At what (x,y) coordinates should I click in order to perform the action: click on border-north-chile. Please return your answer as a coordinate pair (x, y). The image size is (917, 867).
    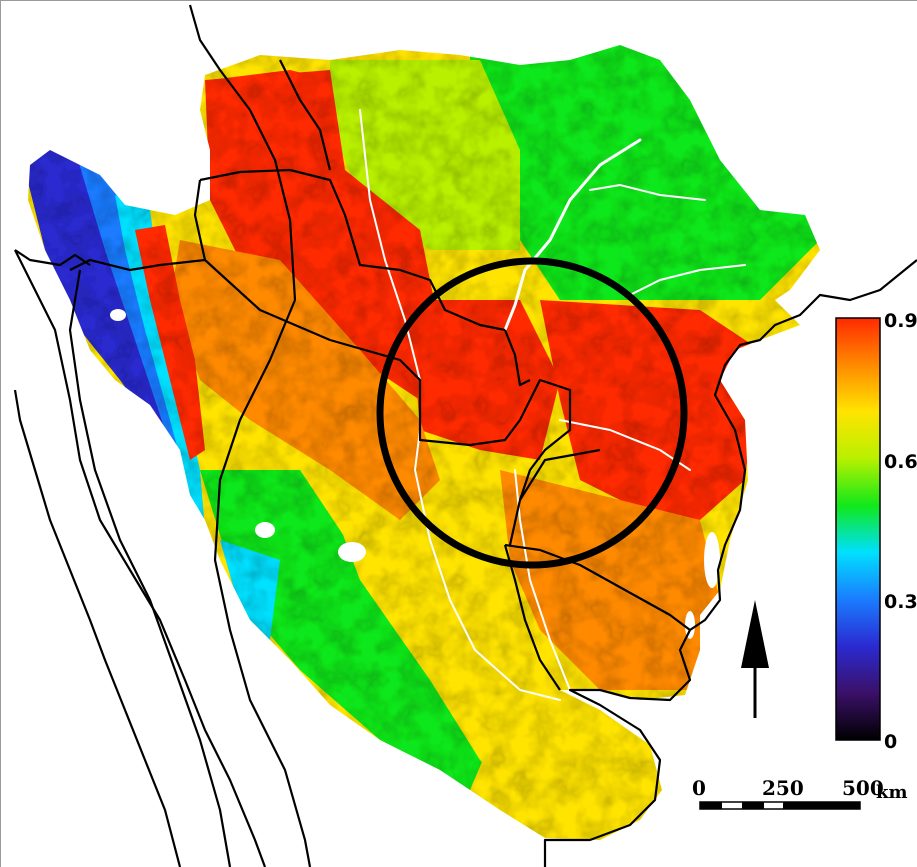
    Looking at the image, I should click on (305, 115).